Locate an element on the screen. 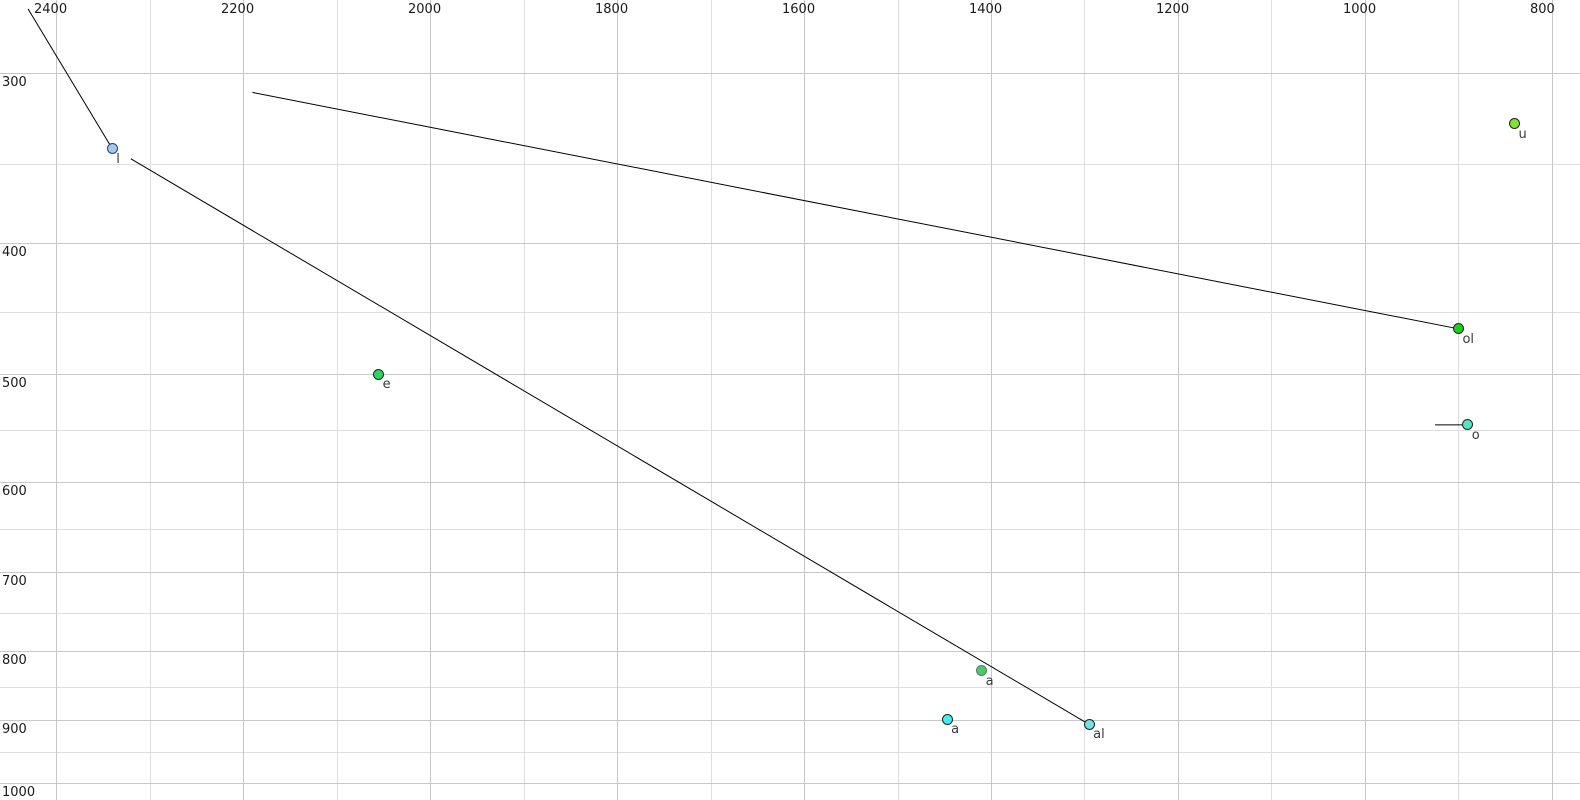  x-axis-tick-label: 1600 is located at coordinates (799, 9).